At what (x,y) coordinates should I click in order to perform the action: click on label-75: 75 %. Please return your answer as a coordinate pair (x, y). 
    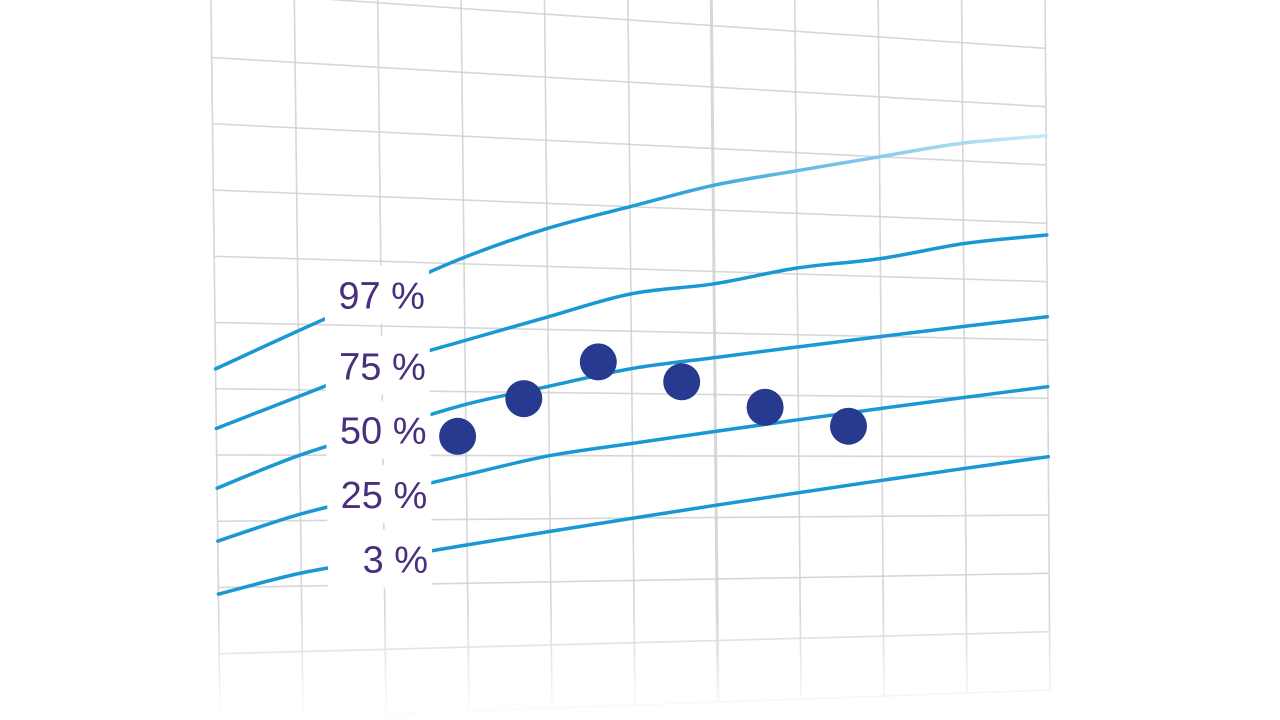
    Looking at the image, I should click on (377, 365).